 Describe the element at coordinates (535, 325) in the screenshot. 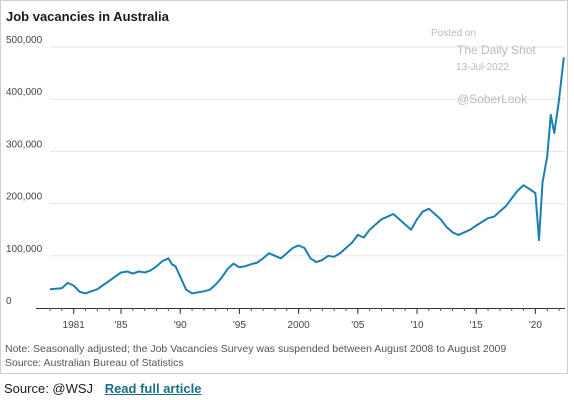

I see `x-tick-label: '20` at that location.